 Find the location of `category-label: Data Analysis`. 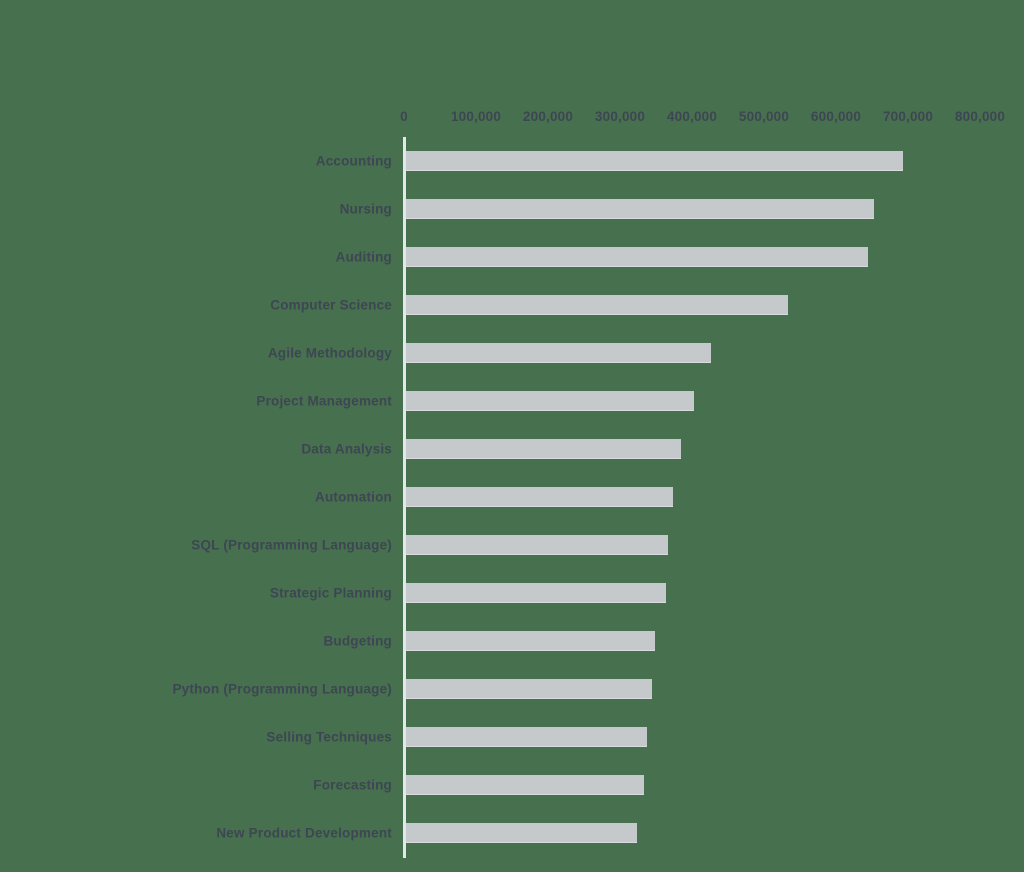

category-label: Data Analysis is located at coordinates (346, 449).